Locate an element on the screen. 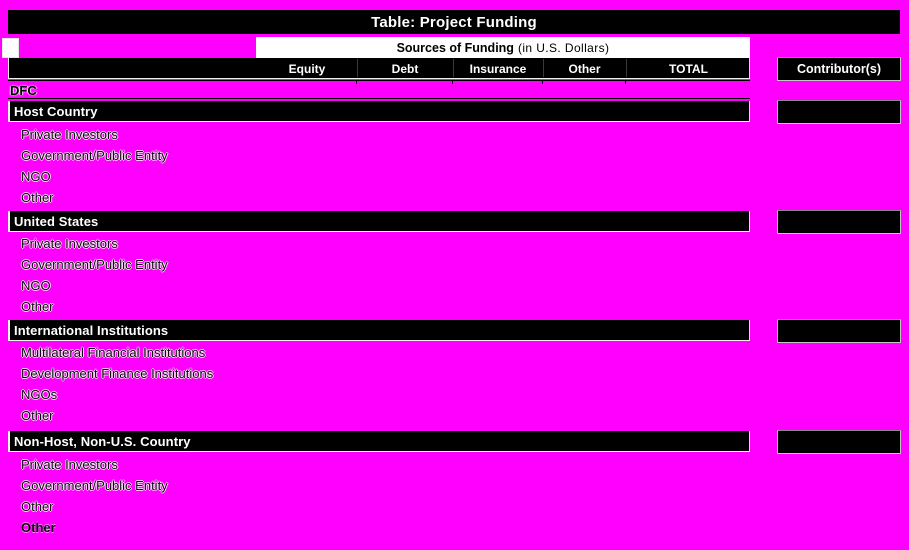 This screenshot has width=909, height=550. sources-of-funding-label: Sources of Funding is located at coordinates (455, 47).